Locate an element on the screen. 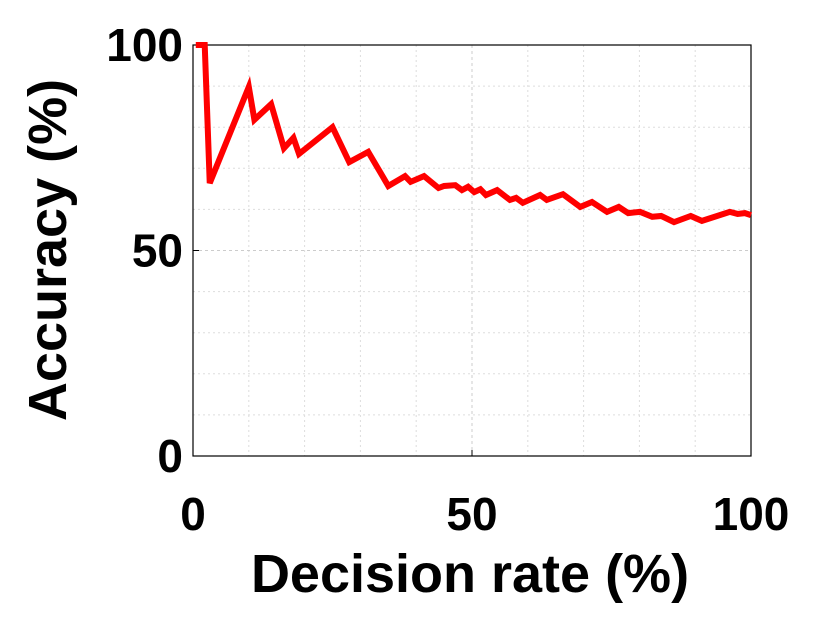 Image resolution: width=830 pixels, height=624 pixels. x-tick-label: 0 is located at coordinates (193, 514).